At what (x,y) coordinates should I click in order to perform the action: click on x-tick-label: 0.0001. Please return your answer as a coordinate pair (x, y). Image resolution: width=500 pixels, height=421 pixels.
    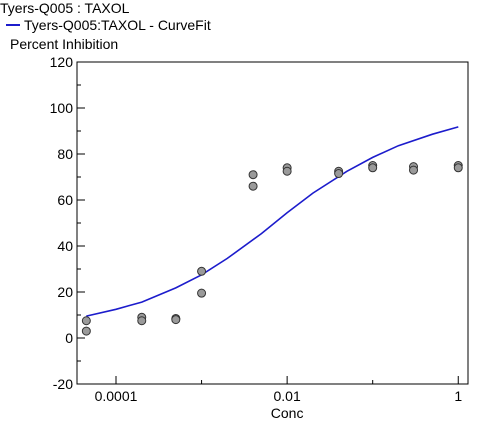
    Looking at the image, I should click on (116, 396).